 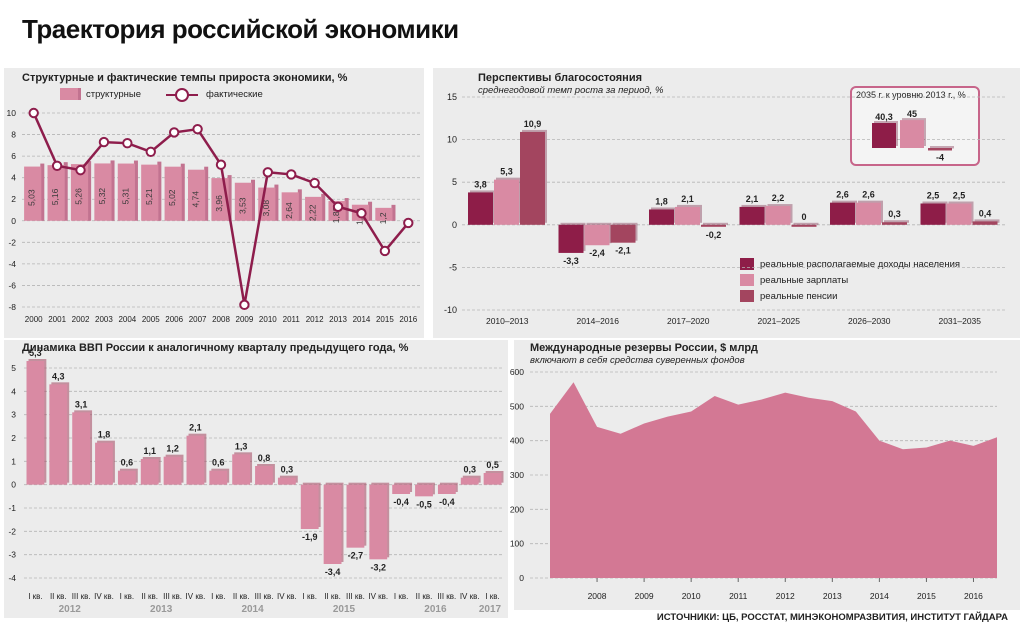 I want to click on welfare-title: Перспективы благосостояния, so click(x=560, y=78).